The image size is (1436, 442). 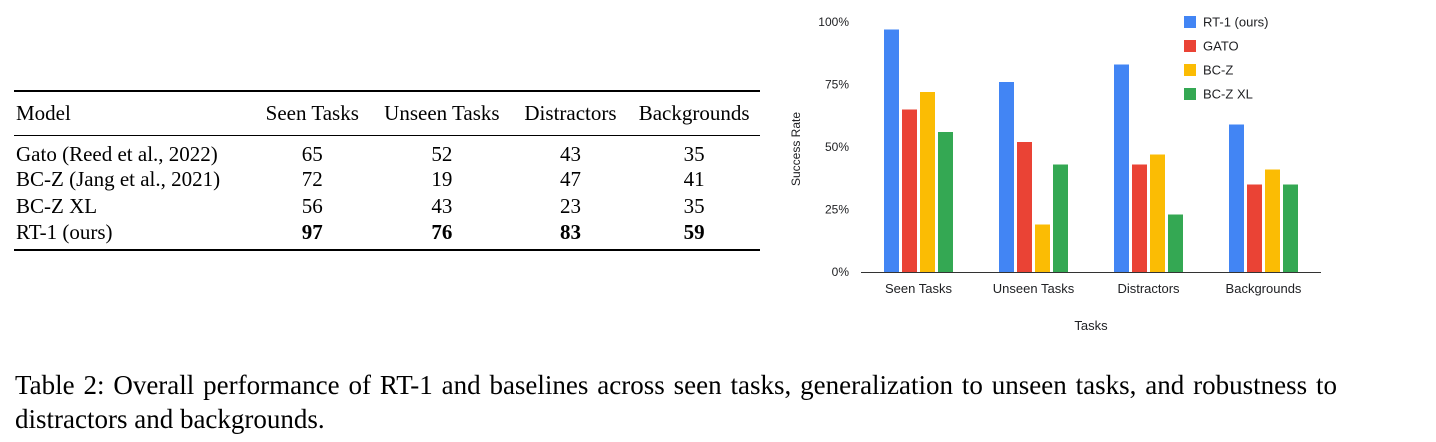 What do you see at coordinates (312, 235) in the screenshot?
I see `value-cell-best: 97` at bounding box center [312, 235].